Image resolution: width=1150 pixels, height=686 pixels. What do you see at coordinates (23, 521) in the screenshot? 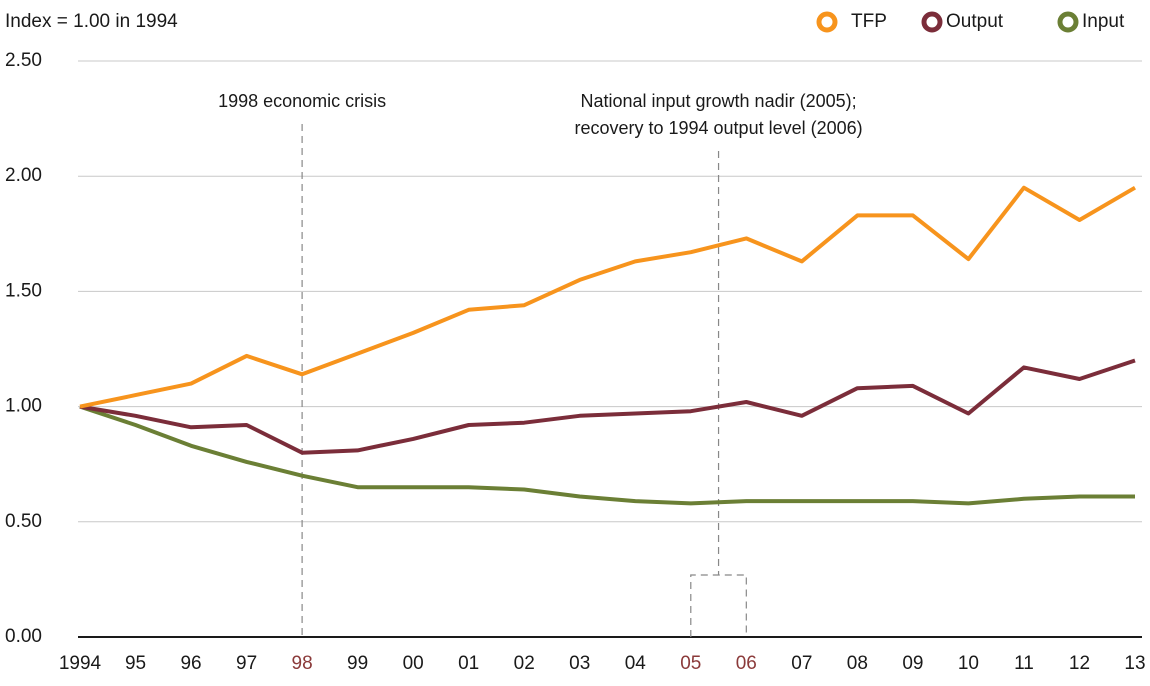
I see `y-tick-label: 0.50` at bounding box center [23, 521].